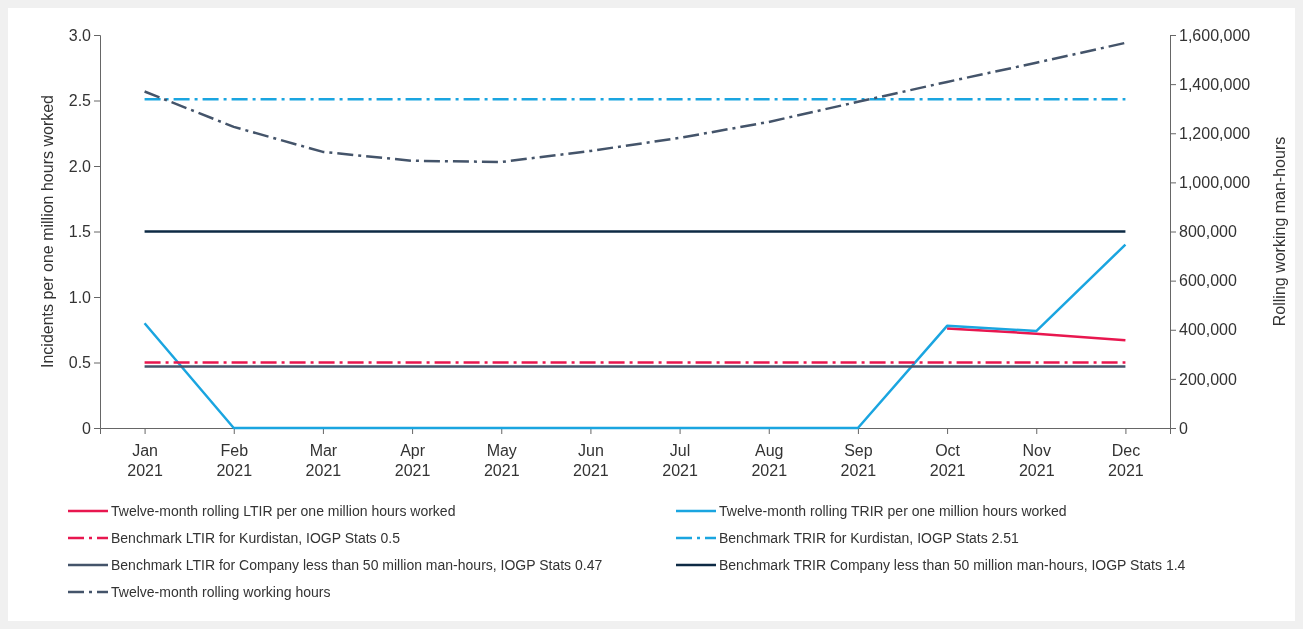 Image resolution: width=1303 pixels, height=629 pixels. What do you see at coordinates (947, 460) in the screenshot?
I see `x-tick-label: Oct 2021` at bounding box center [947, 460].